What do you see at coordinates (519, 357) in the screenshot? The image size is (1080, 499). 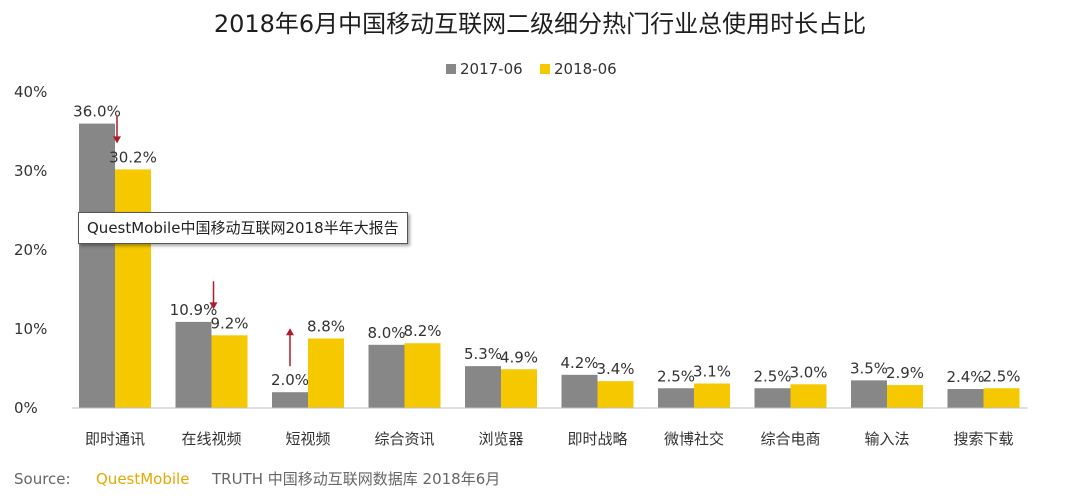 I see `data-label: 4.9%` at bounding box center [519, 357].